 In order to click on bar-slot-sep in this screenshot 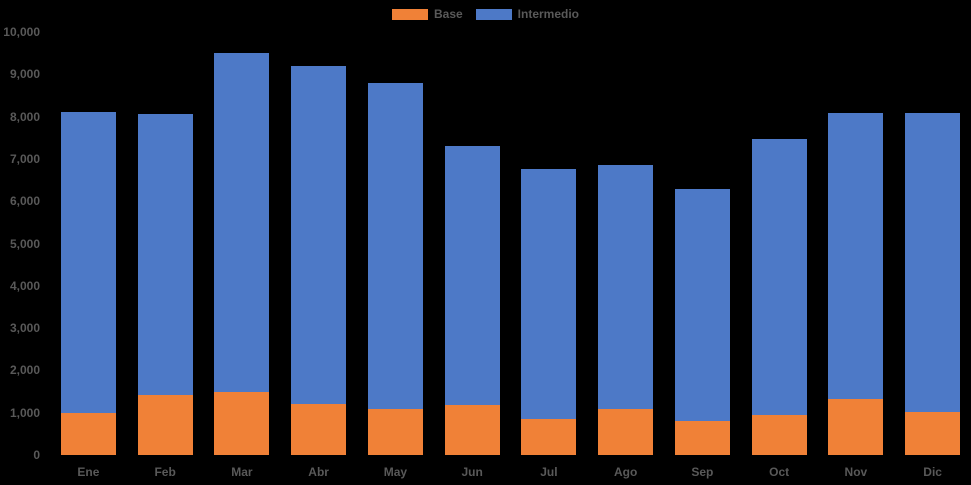, I will do `click(702, 243)`.